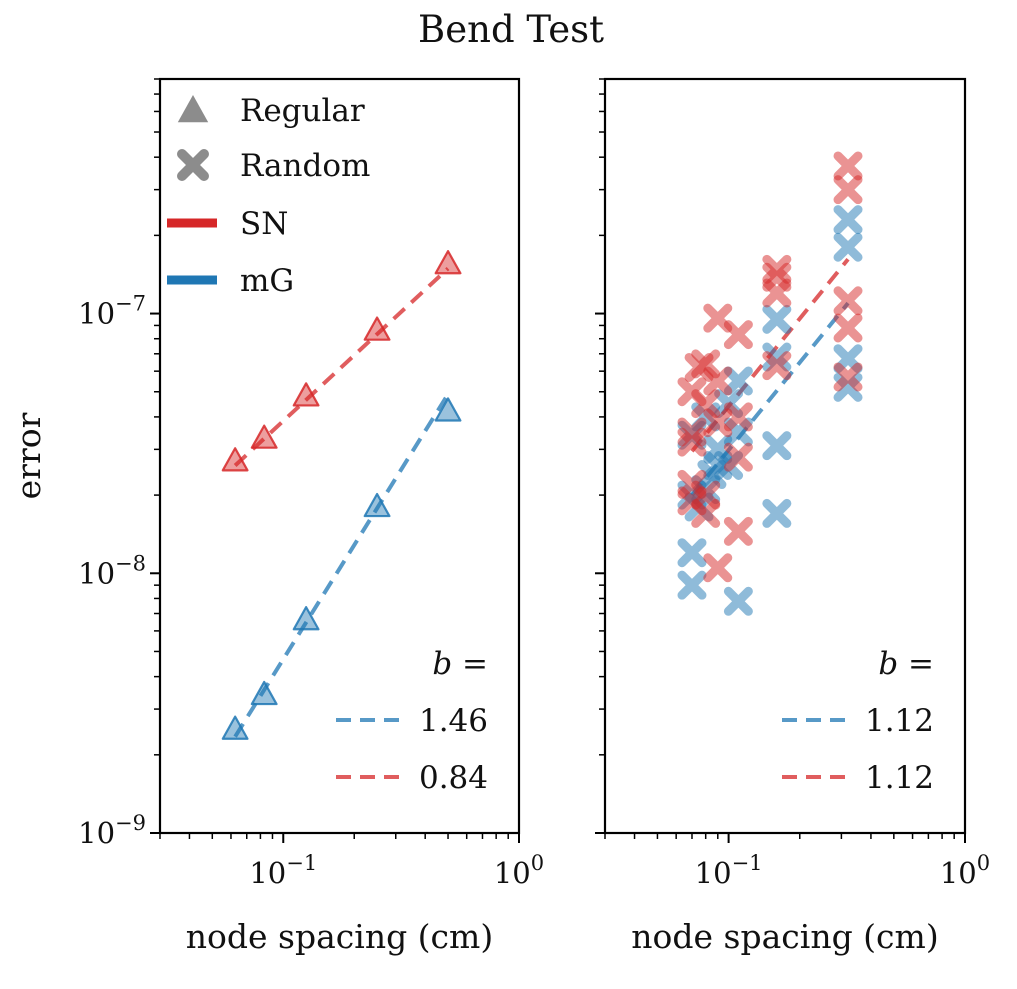 Image resolution: width=1017 pixels, height=989 pixels. I want to click on legend-label: SN, so click(264, 224).